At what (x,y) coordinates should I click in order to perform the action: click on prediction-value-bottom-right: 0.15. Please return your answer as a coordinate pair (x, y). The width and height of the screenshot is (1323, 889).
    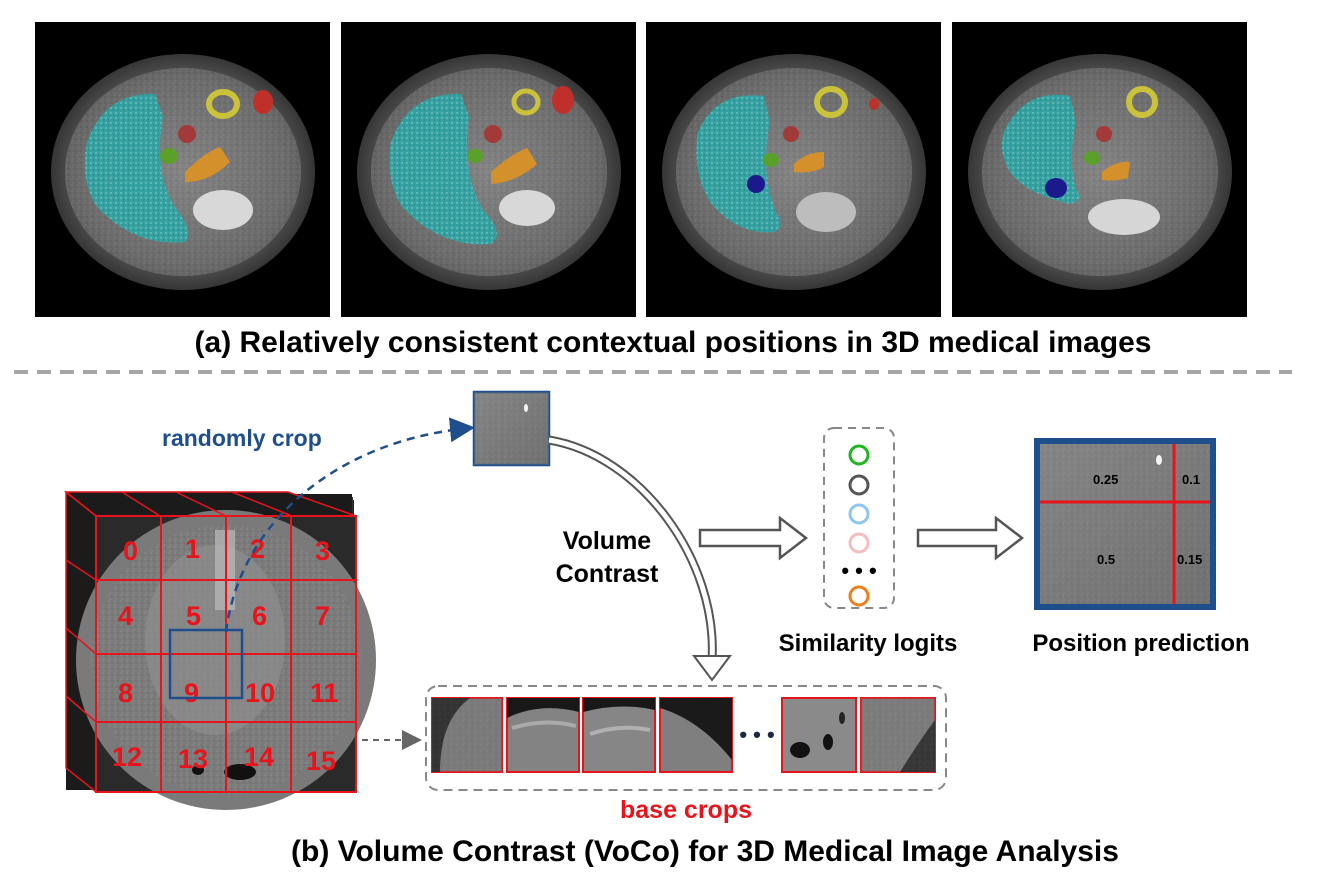
    Looking at the image, I should click on (1189, 559).